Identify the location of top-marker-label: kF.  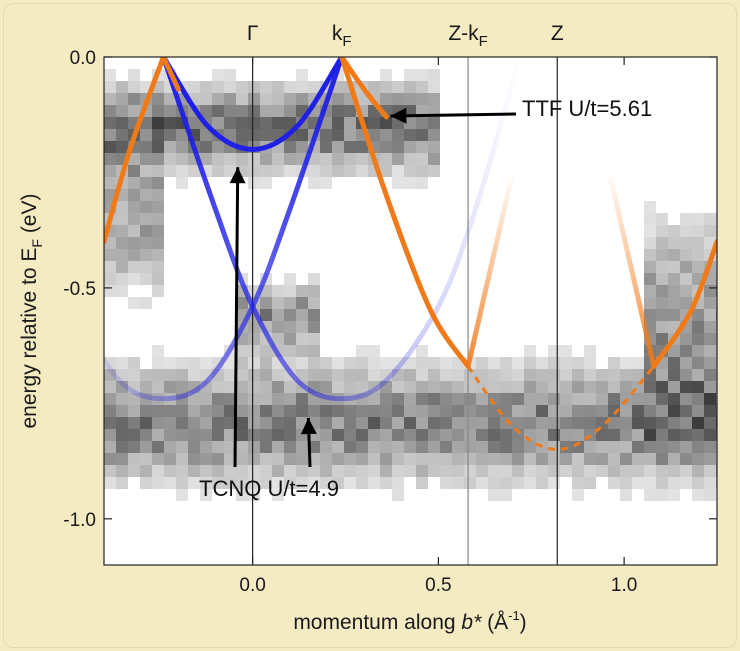
(342, 36).